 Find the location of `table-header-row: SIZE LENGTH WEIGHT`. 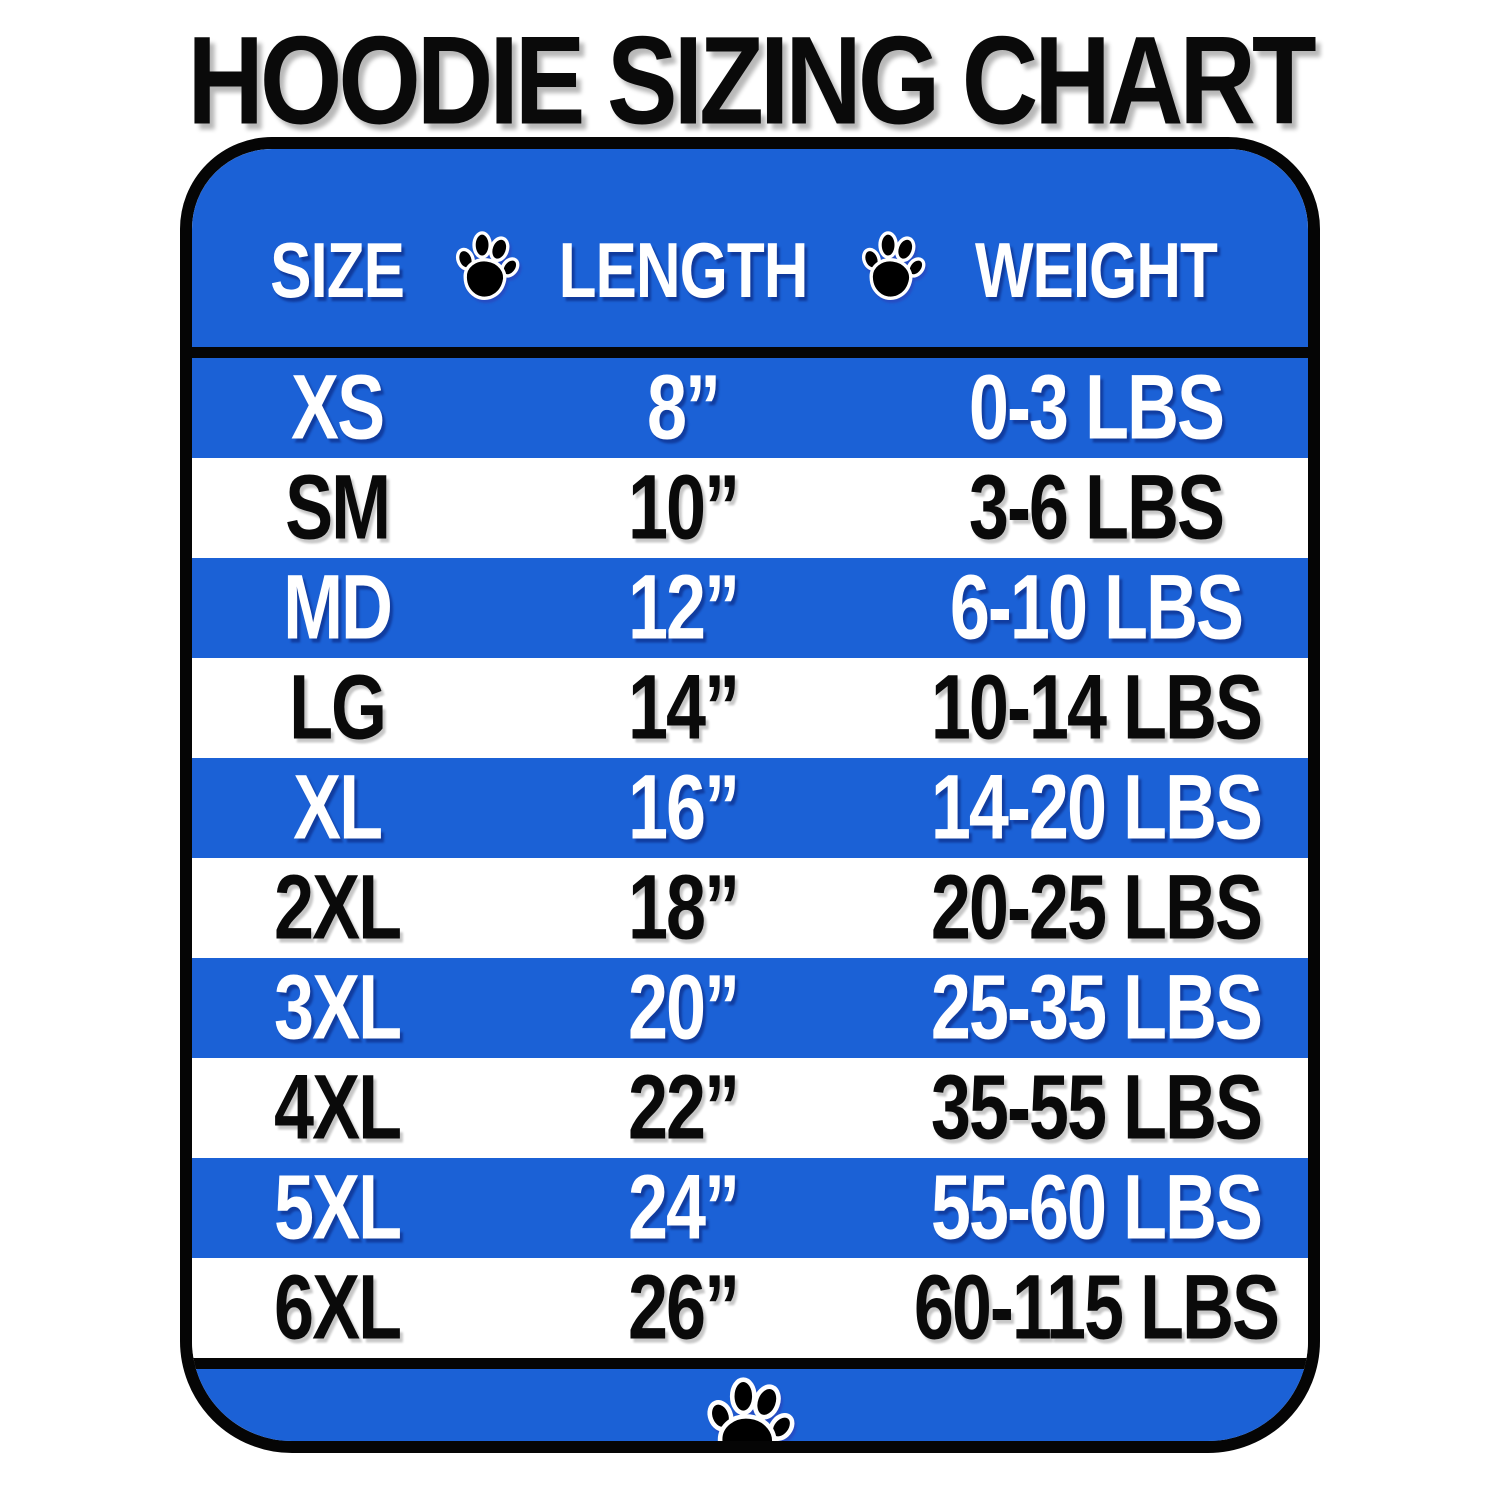

table-header-row: SIZE LENGTH WEIGHT is located at coordinates (750, 248).